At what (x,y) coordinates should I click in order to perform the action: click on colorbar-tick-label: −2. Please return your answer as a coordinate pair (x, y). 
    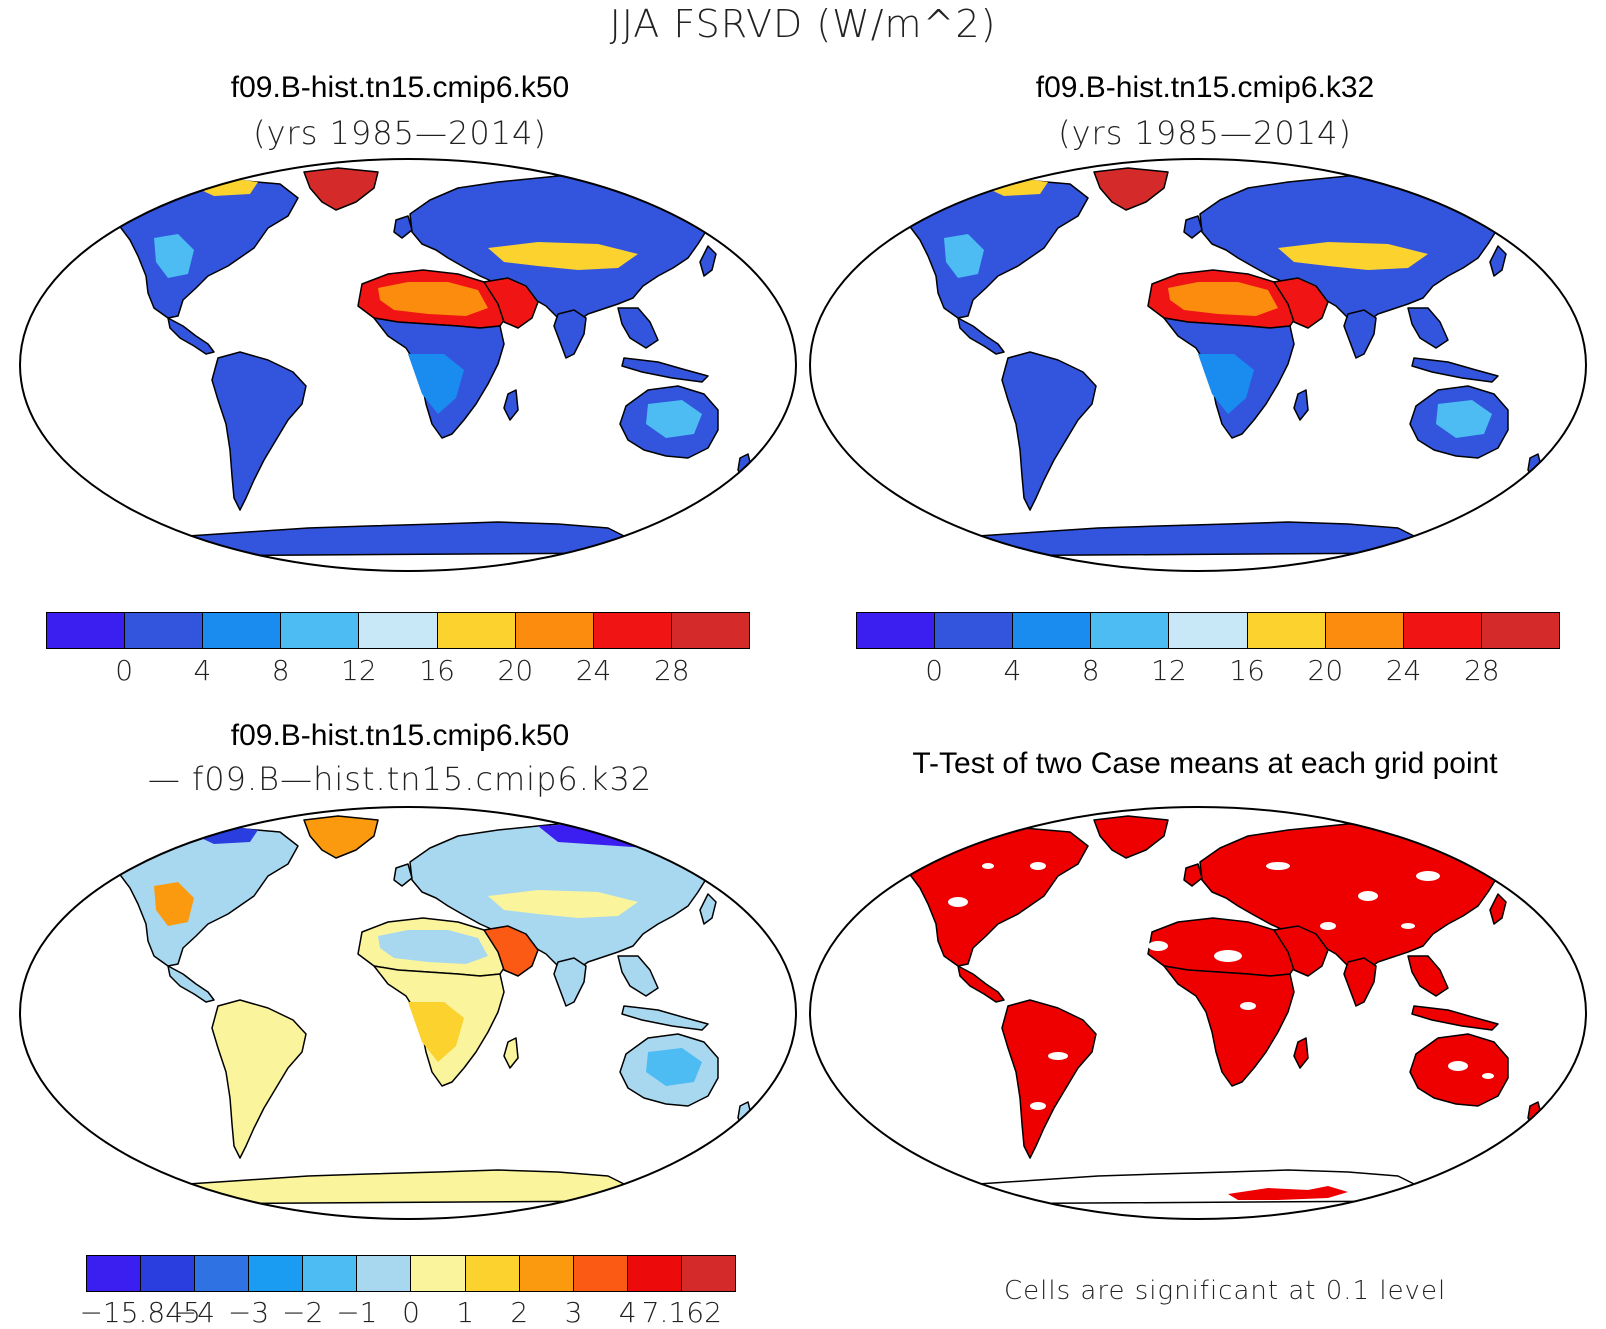
    Looking at the image, I should click on (303, 1312).